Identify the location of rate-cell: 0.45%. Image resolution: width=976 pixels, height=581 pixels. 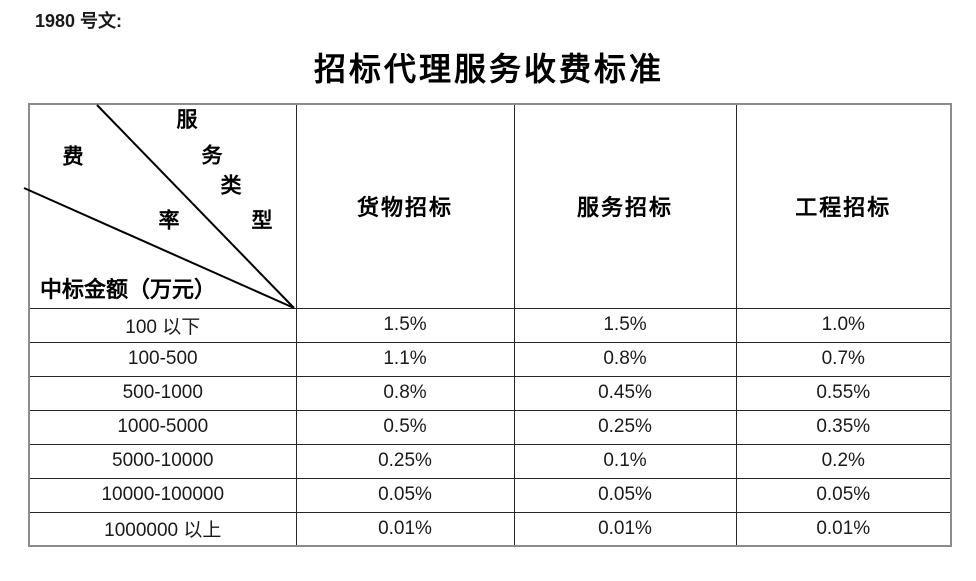
(625, 393).